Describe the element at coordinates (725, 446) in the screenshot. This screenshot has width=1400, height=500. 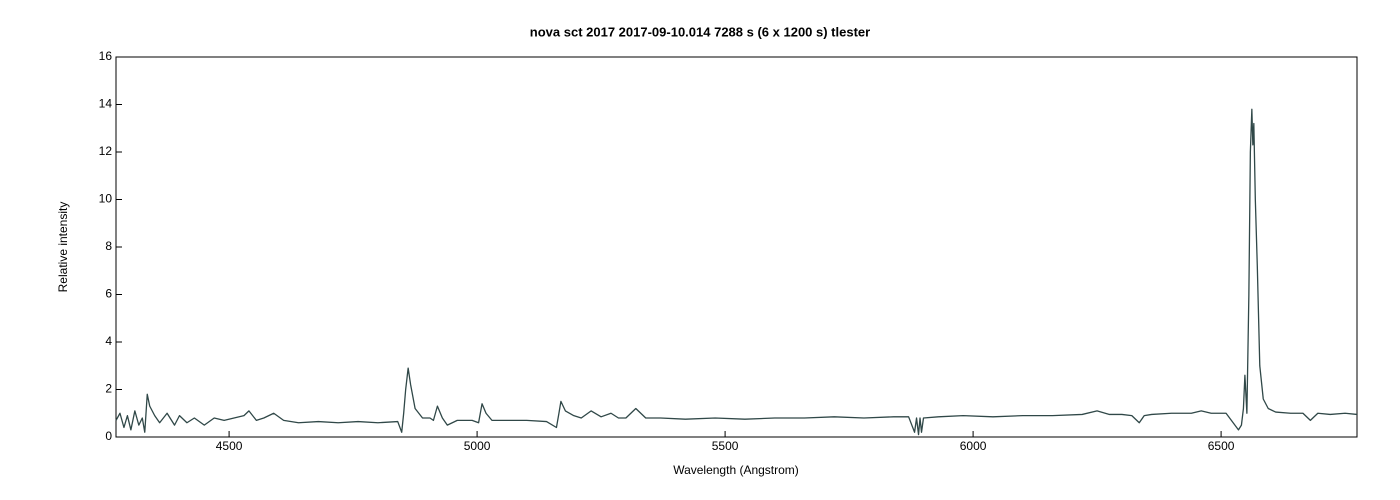
I see `x-tick-label: 5500` at that location.